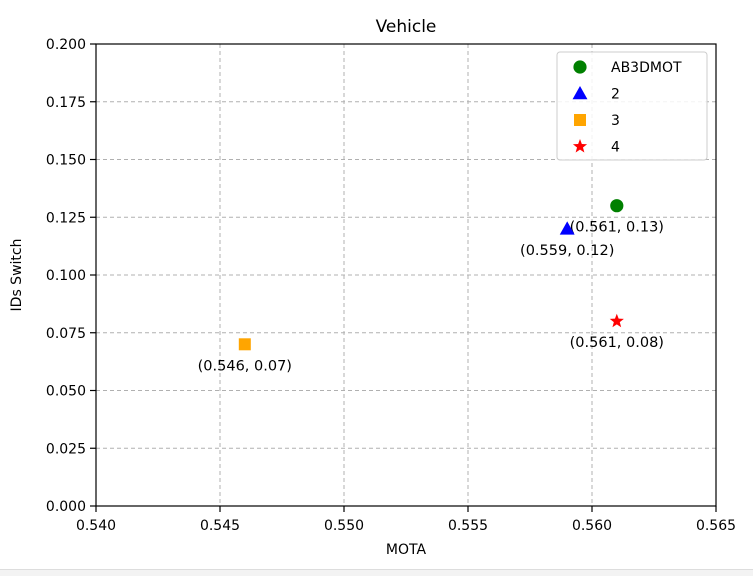  What do you see at coordinates (66, 449) in the screenshot?
I see `y-tick-label: 0.025` at bounding box center [66, 449].